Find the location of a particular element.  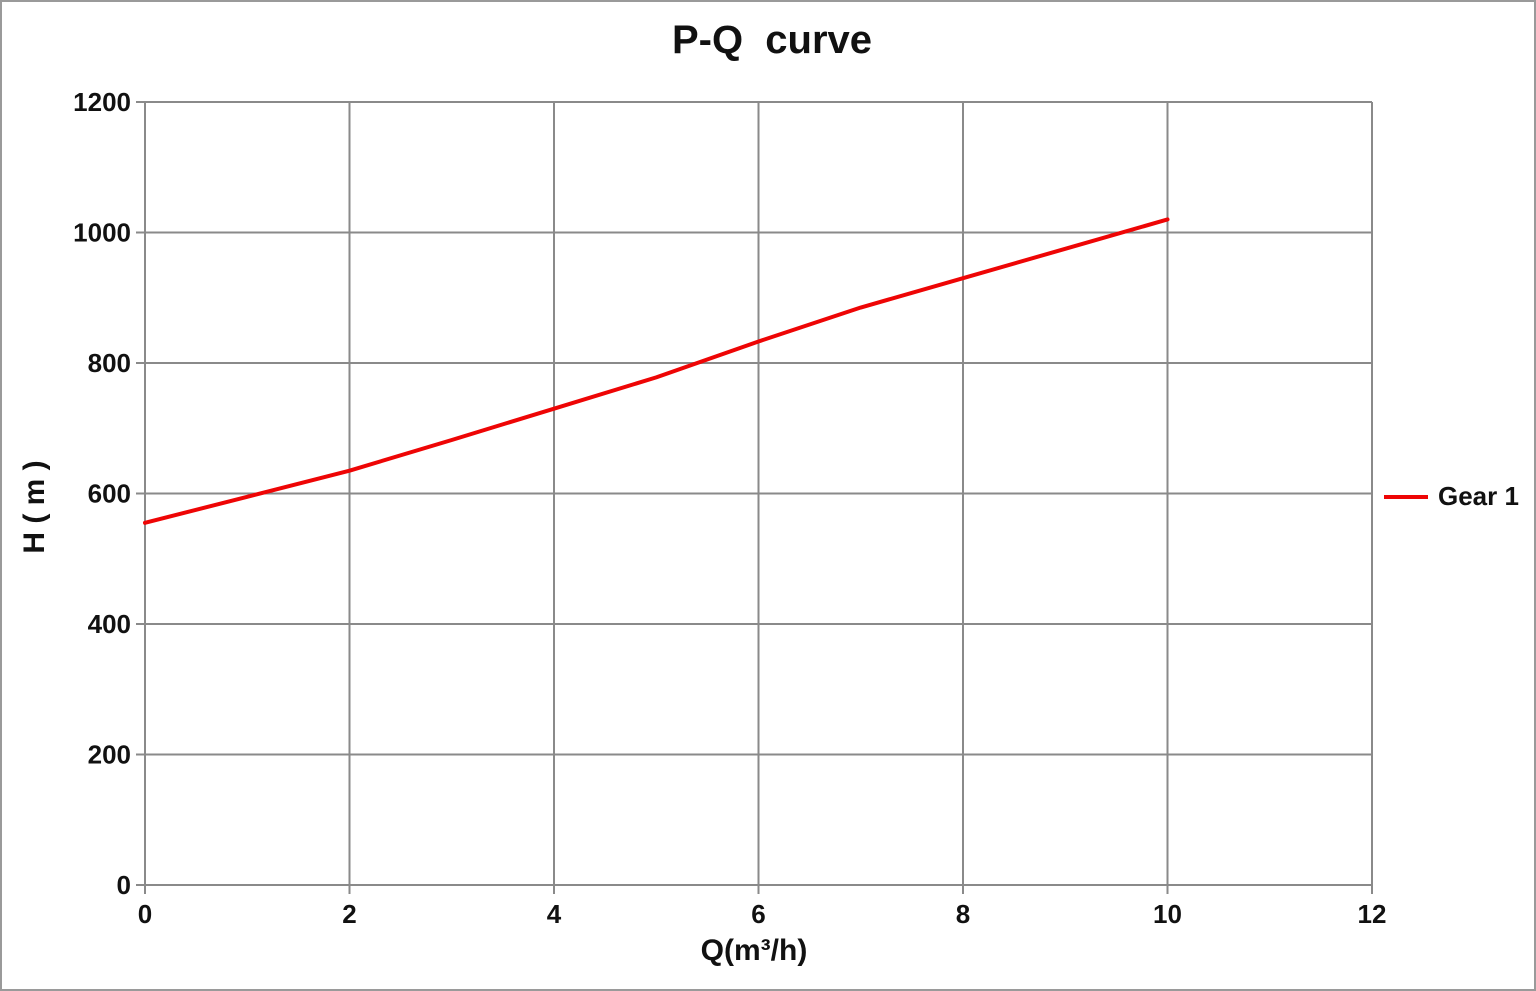

legend: Gear 1 is located at coordinates (1451, 496).